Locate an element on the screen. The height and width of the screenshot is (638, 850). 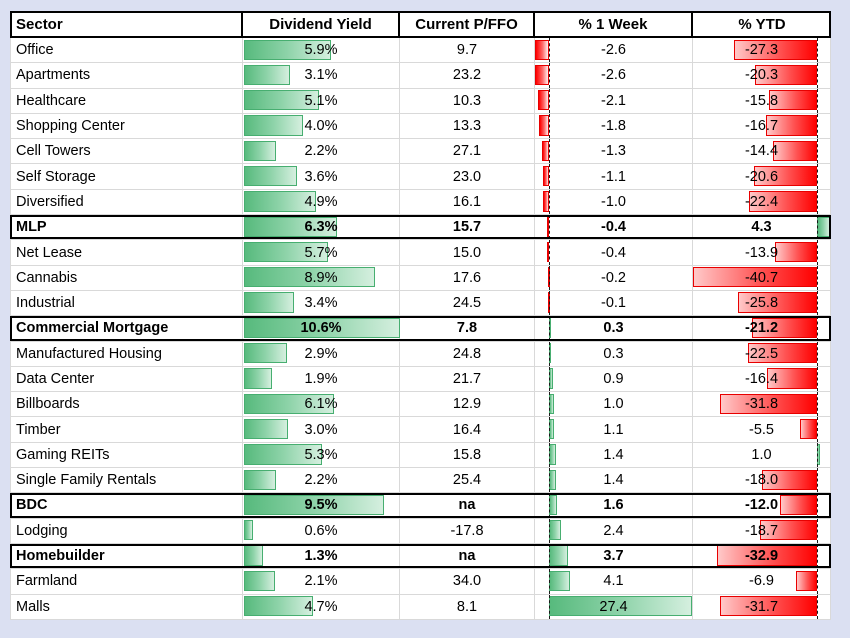
ytd-cell: 4.3 is located at coordinates (762, 227).